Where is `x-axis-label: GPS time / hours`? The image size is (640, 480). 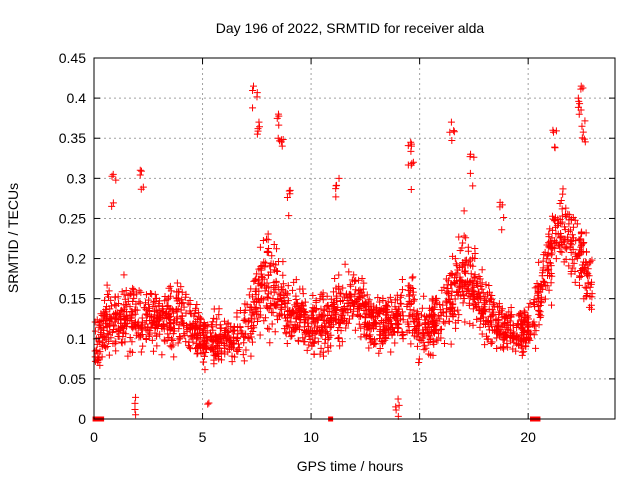 x-axis-label: GPS time / hours is located at coordinates (350, 466).